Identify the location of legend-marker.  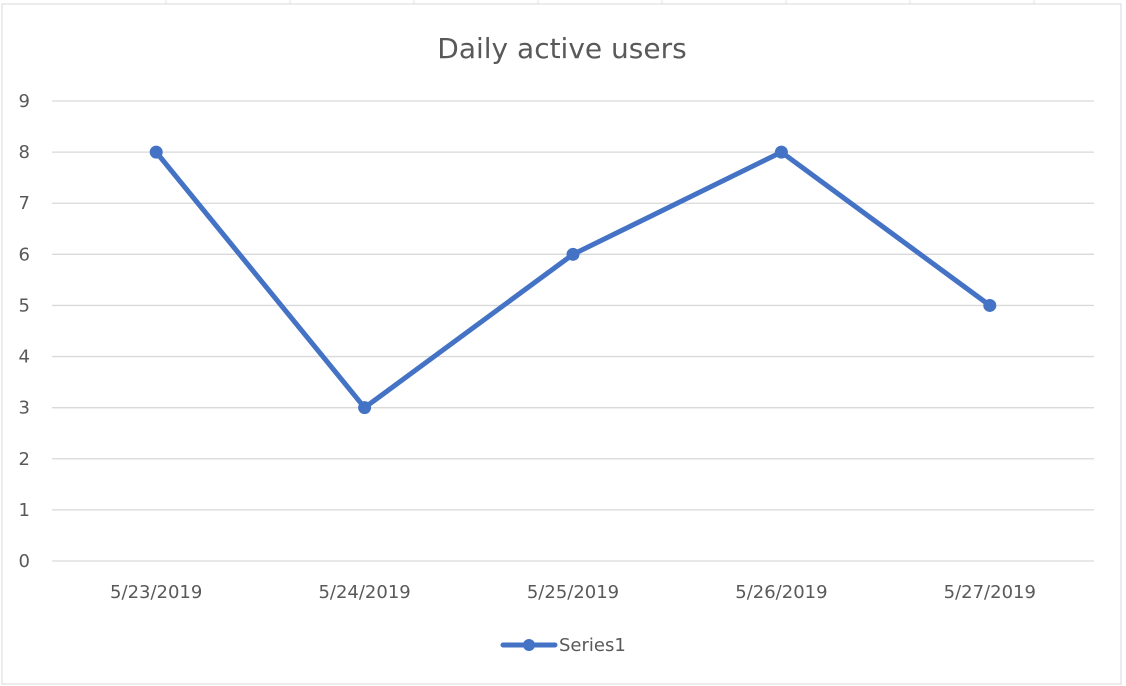
(529, 645).